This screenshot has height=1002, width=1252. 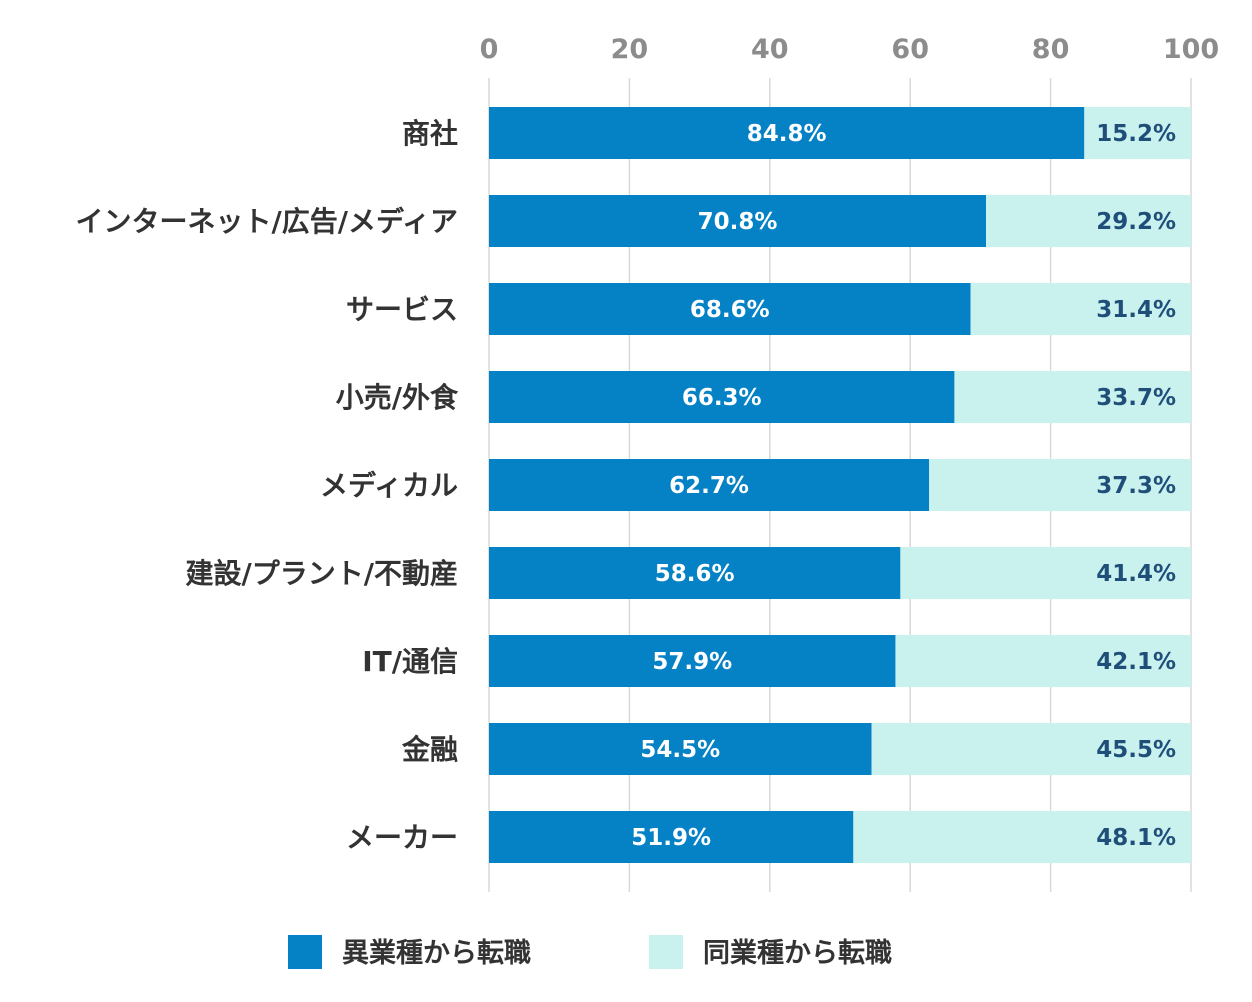 I want to click on data-label-series-0-row-4: 62.7%, so click(x=709, y=486).